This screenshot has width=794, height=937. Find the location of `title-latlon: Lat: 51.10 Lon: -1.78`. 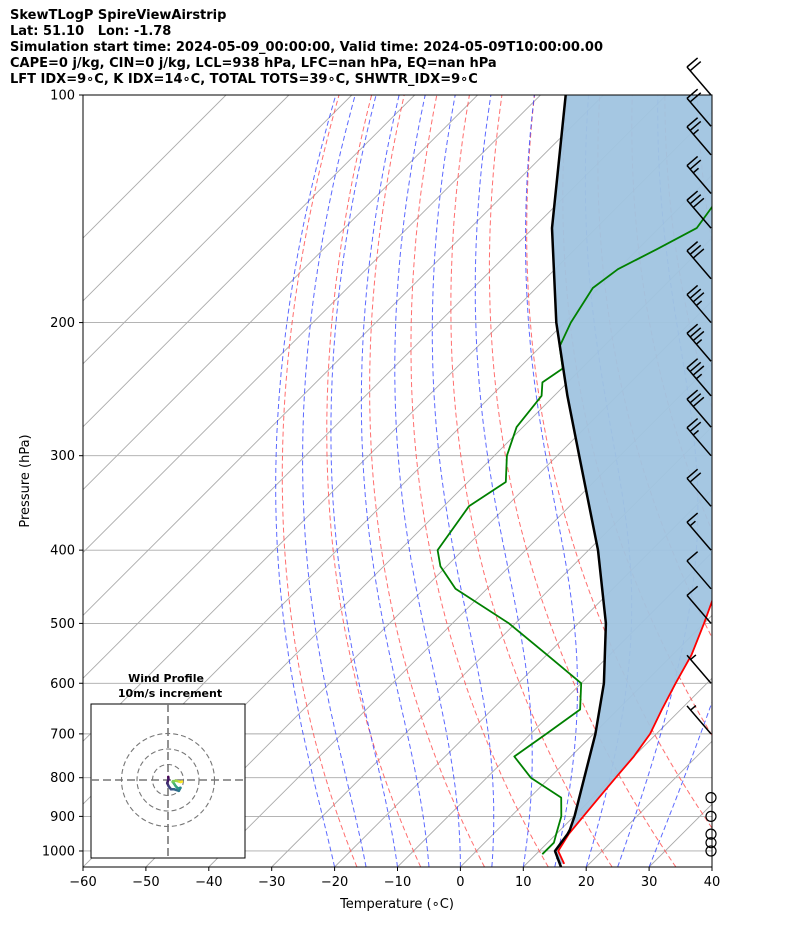

title-latlon: Lat: 51.10 Lon: -1.78 is located at coordinates (91, 31).